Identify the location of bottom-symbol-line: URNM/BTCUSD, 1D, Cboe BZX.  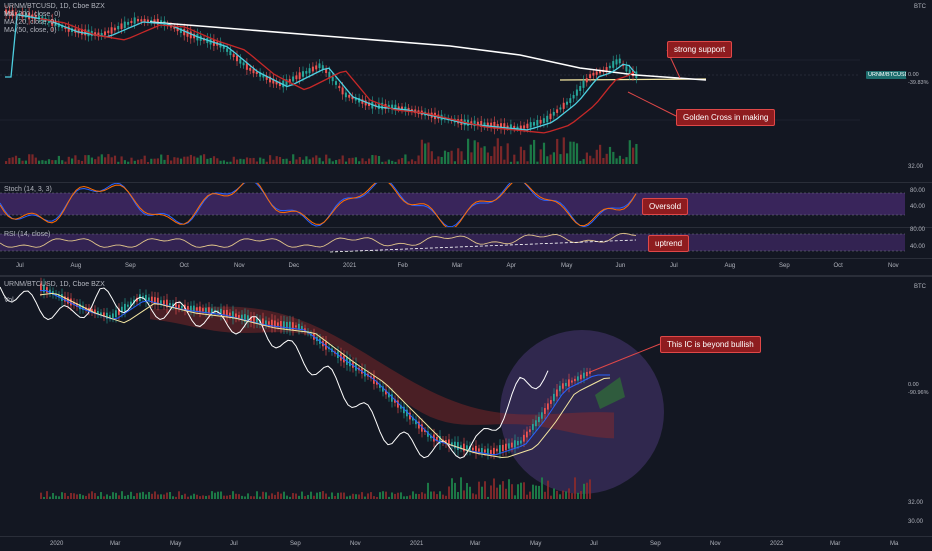
(54, 284).